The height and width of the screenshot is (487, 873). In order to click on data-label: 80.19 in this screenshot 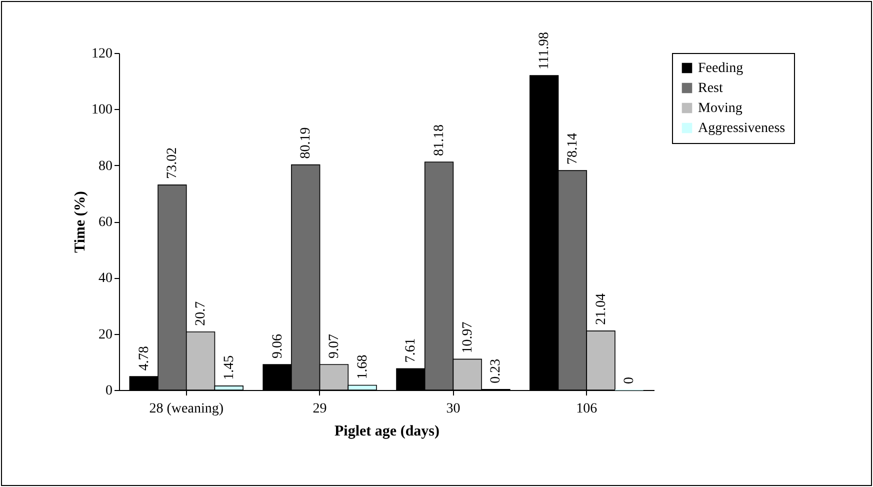, I will do `click(306, 143)`.